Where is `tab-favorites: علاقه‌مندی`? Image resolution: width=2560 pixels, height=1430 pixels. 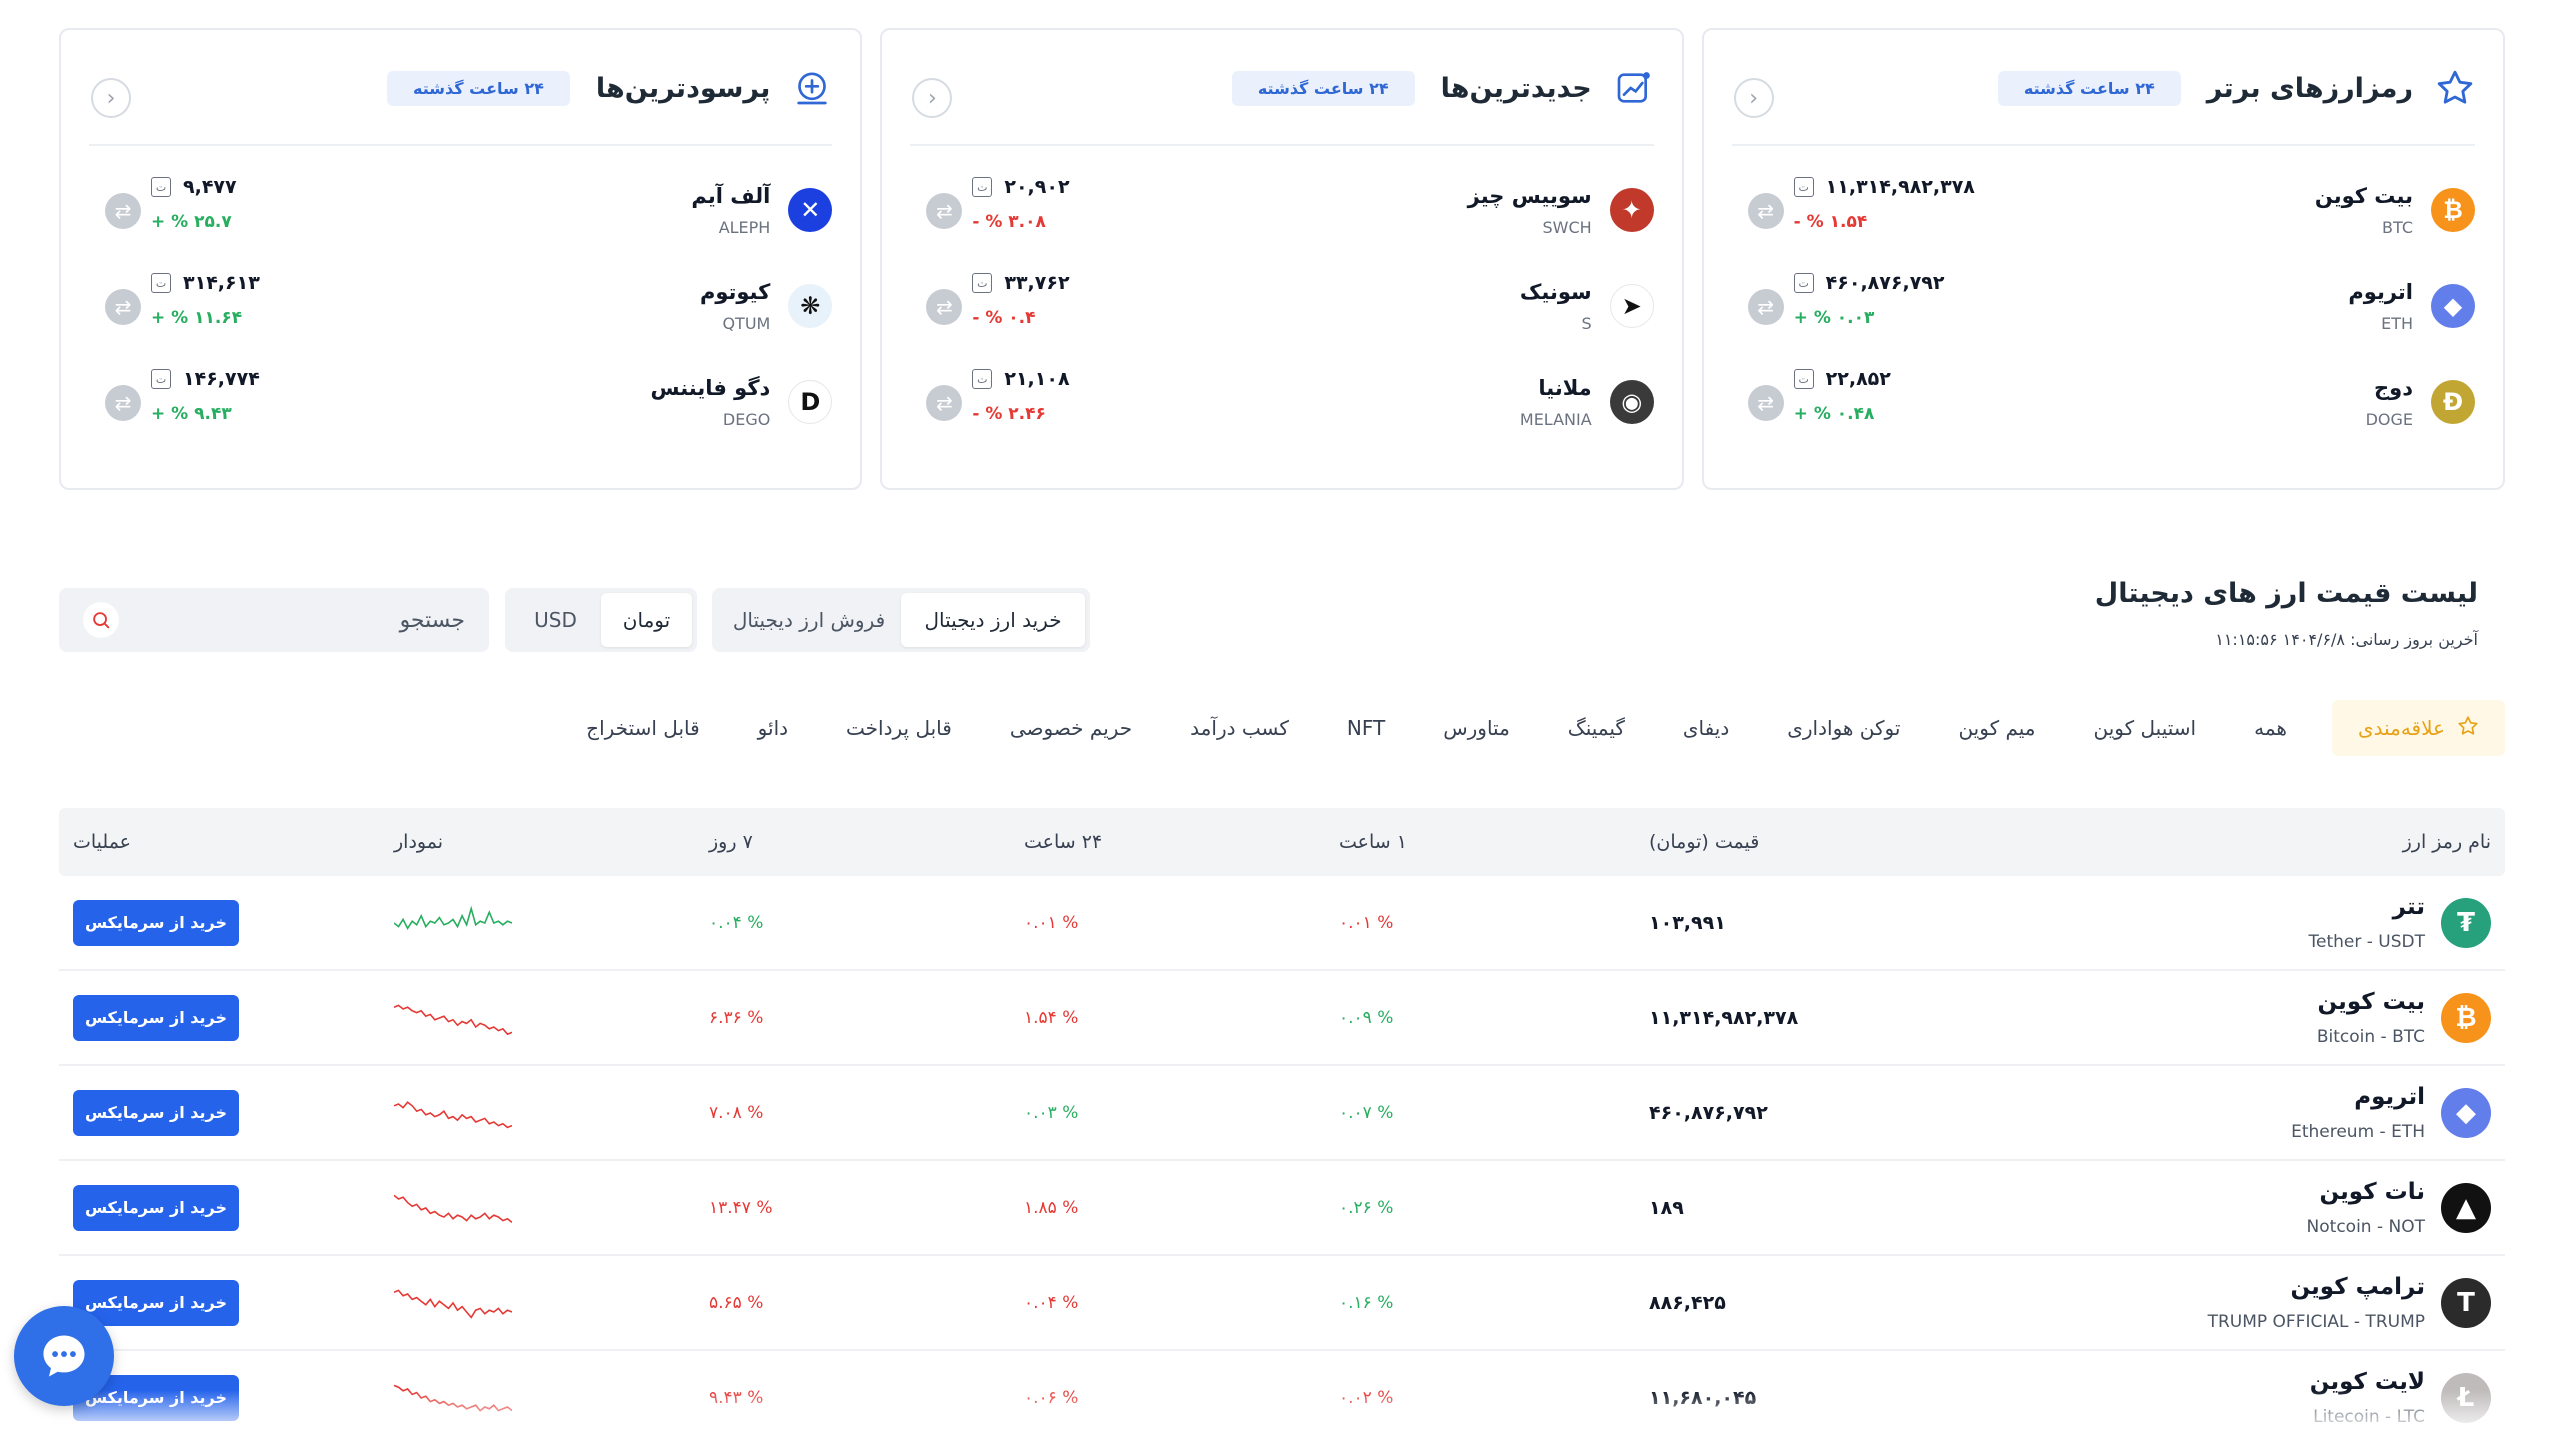 tab-favorites: علاقه‌مندی is located at coordinates (2418, 728).